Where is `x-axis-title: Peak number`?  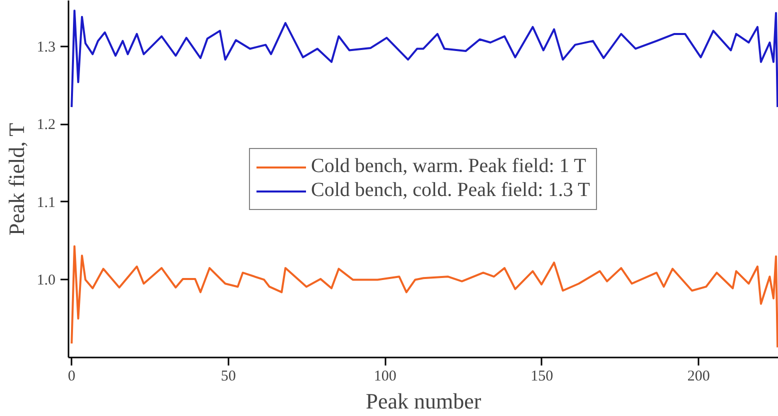 x-axis-title: Peak number is located at coordinates (424, 401).